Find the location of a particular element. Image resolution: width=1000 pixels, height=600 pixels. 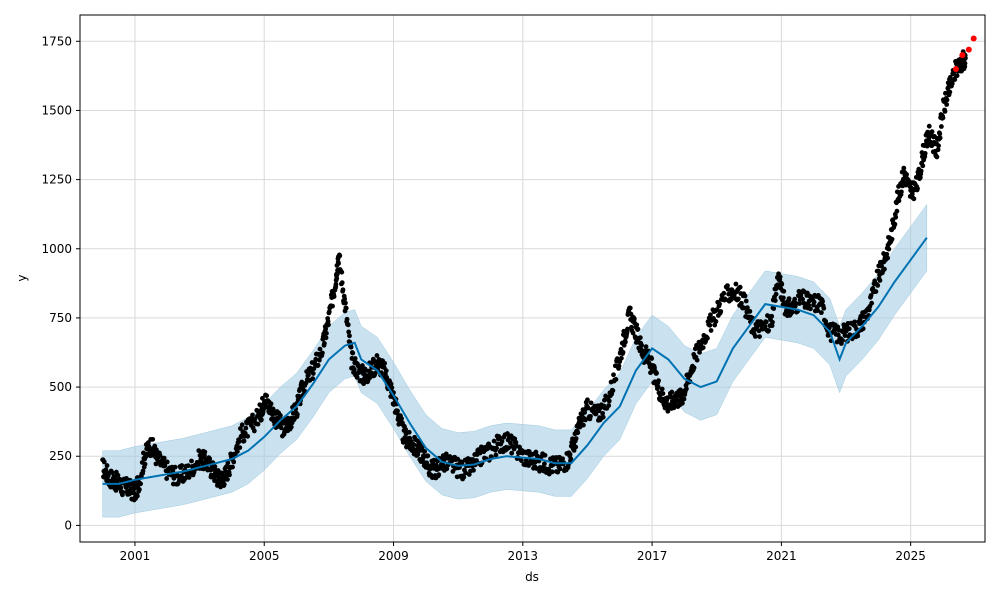

y-tick-label: 1250 is located at coordinates (56, 180).